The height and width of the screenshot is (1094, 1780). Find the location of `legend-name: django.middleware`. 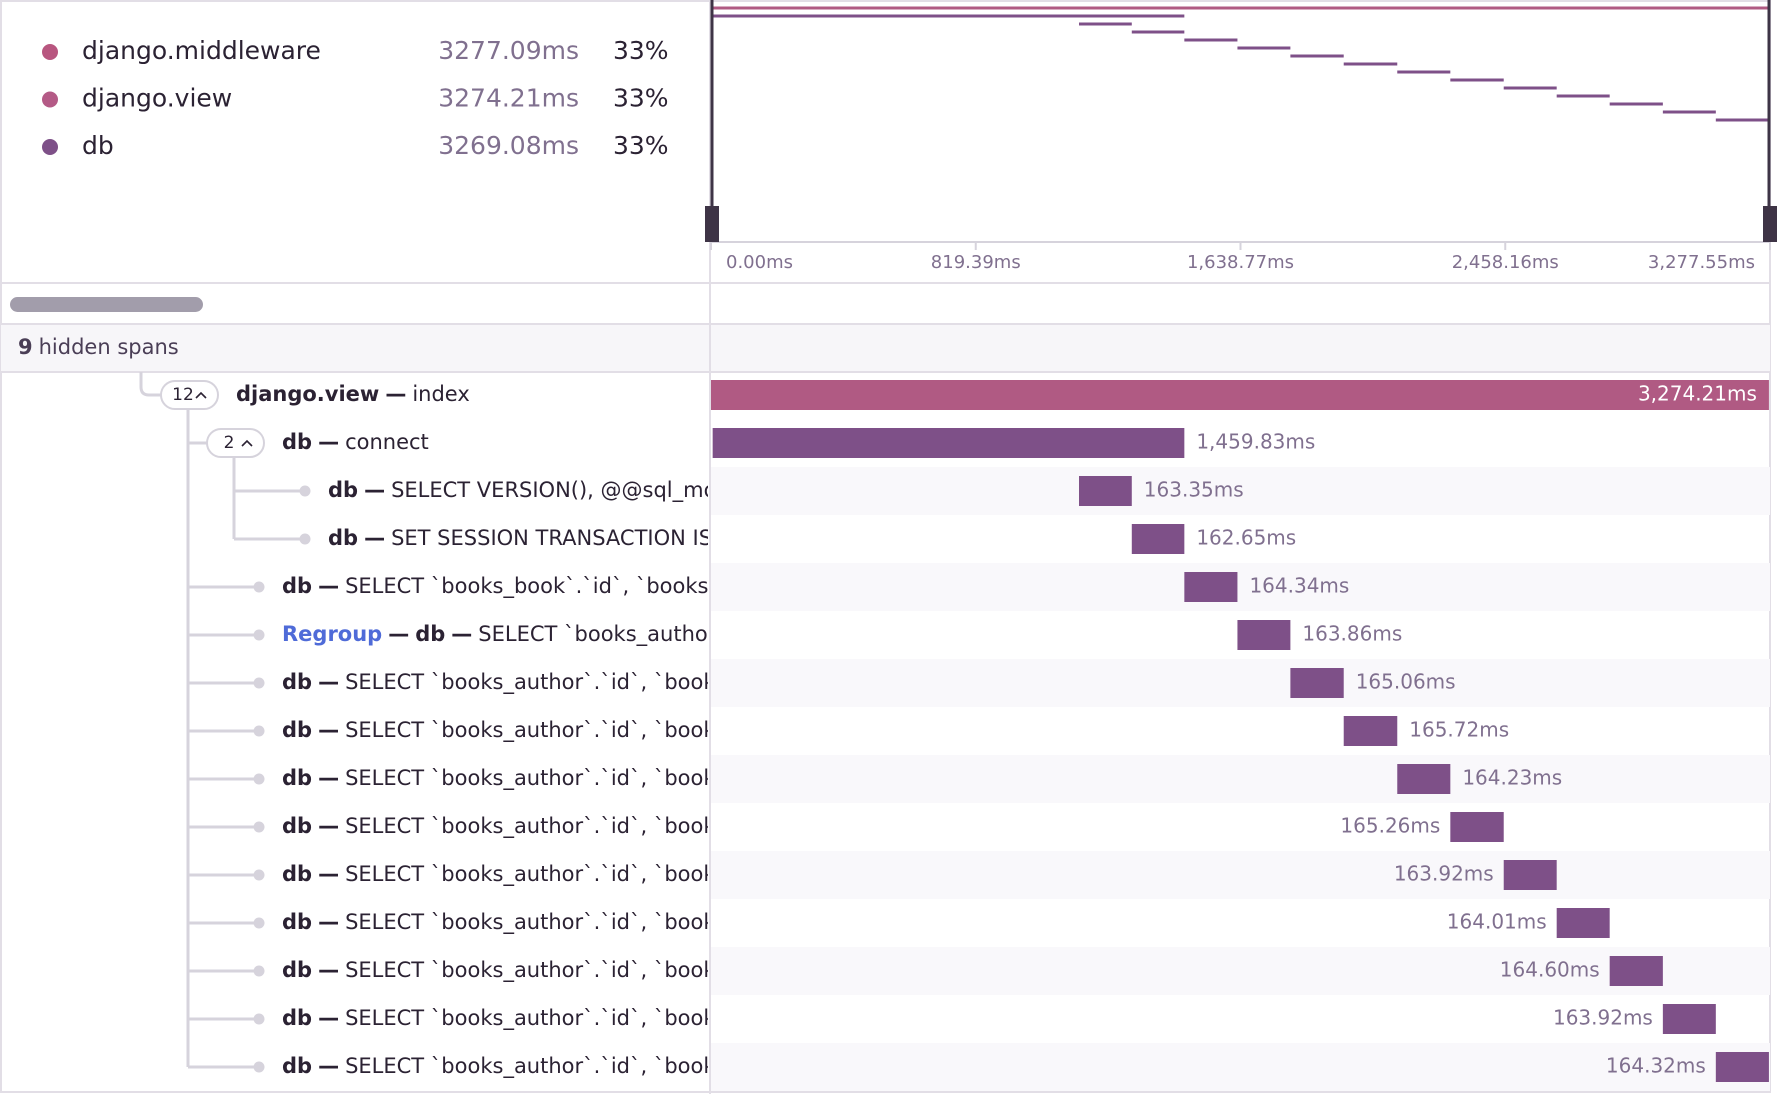

legend-name: django.middleware is located at coordinates (201, 50).